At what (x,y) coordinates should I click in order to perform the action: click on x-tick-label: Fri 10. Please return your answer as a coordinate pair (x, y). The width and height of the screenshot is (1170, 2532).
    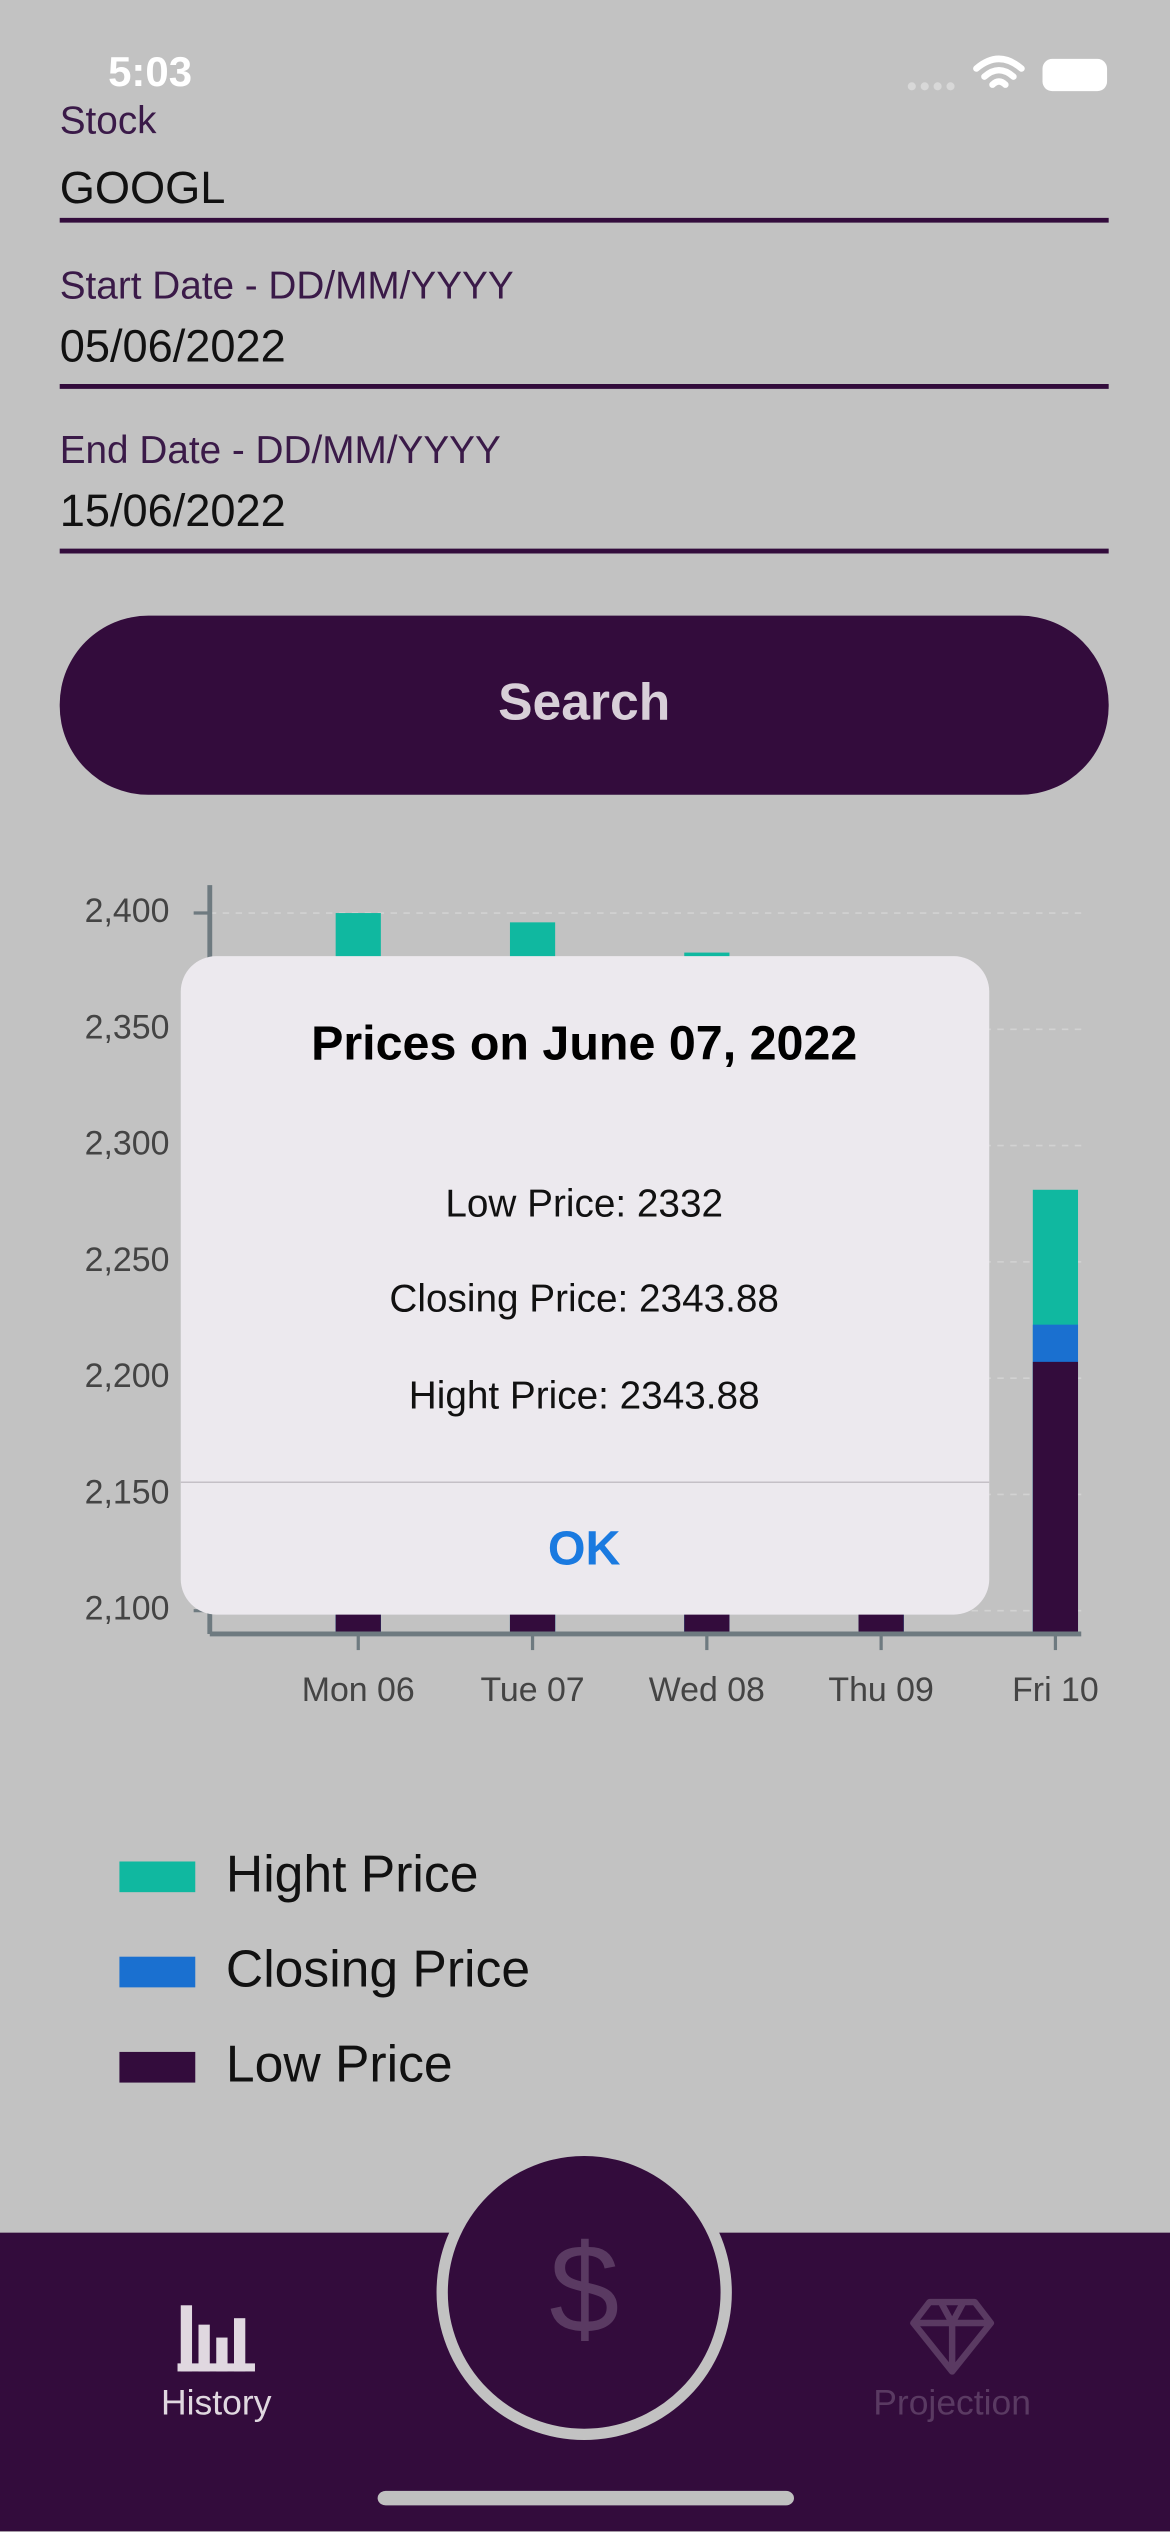
    Looking at the image, I should click on (1055, 1690).